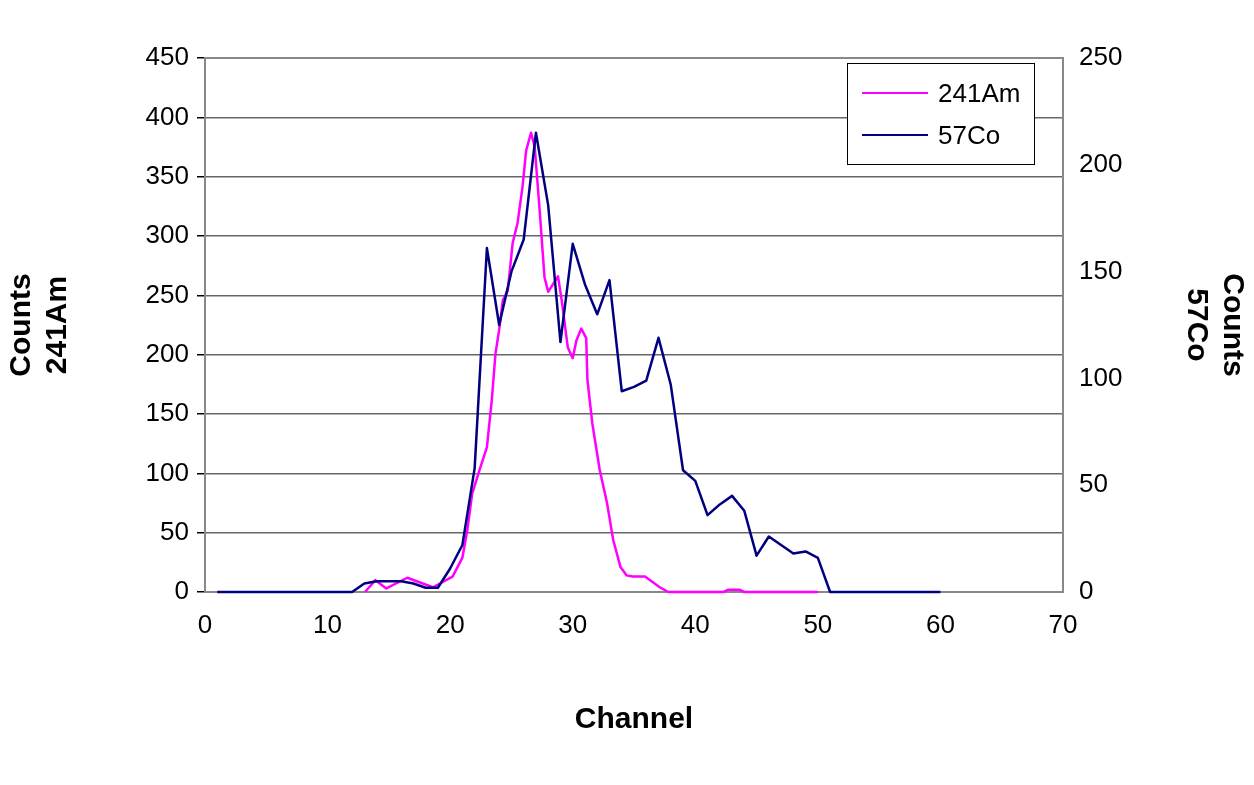 This screenshot has height=785, width=1254. I want to click on y2-tick-label: 150, so click(1101, 269).